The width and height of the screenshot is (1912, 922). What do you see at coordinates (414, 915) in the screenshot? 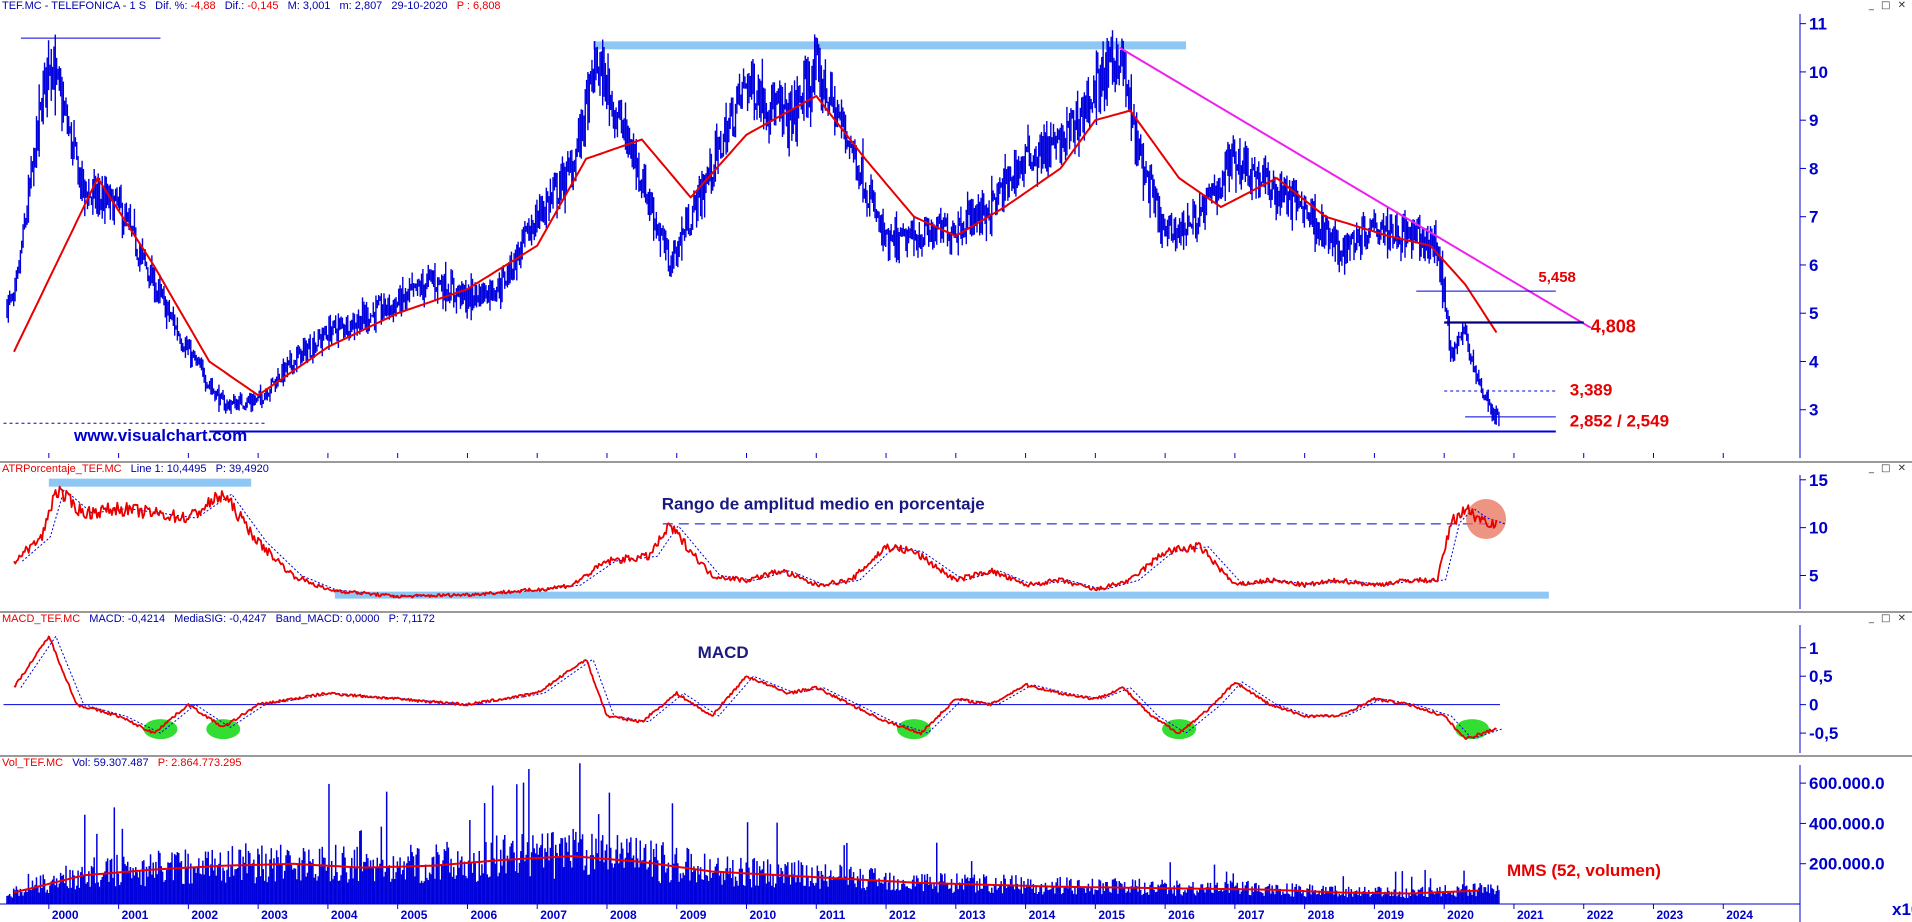
I see `x-tick-label: 2005` at bounding box center [414, 915].